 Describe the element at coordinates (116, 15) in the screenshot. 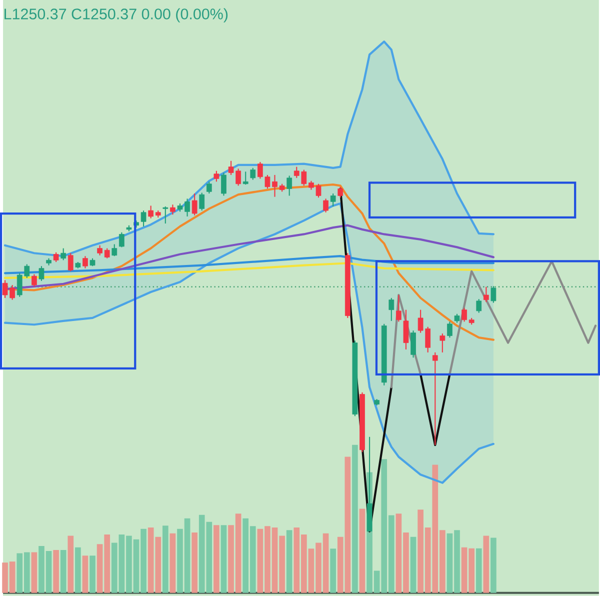

I see `chart-title: L1250.37 C1250.37 0.00 (0.00%)` at that location.